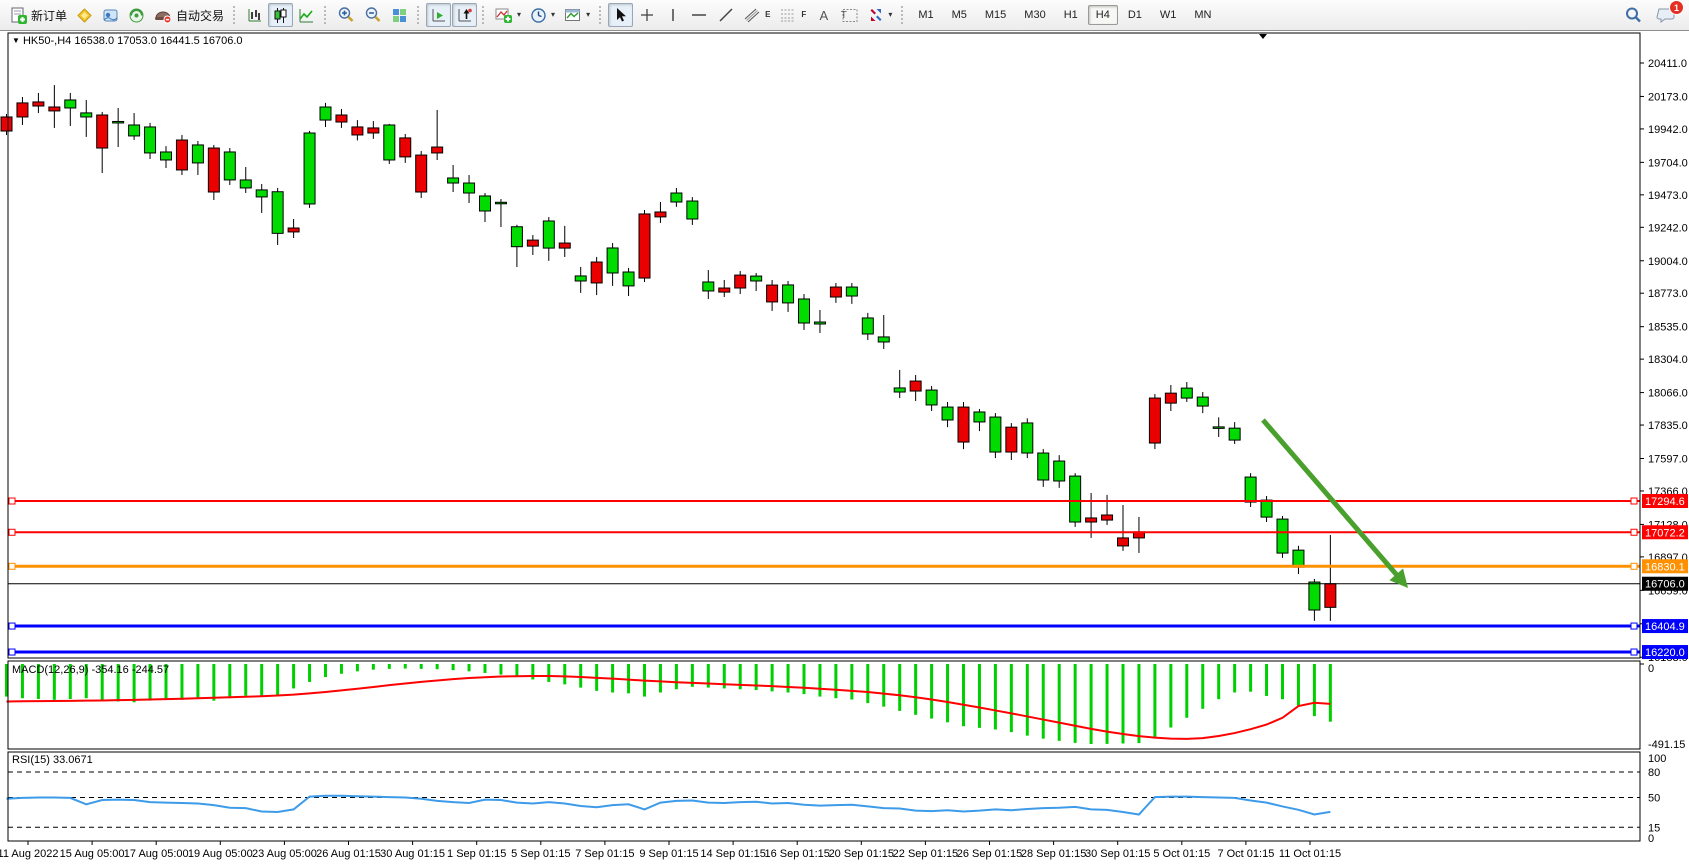  I want to click on date-label: 5 Oct 01:15, so click(1181, 854).